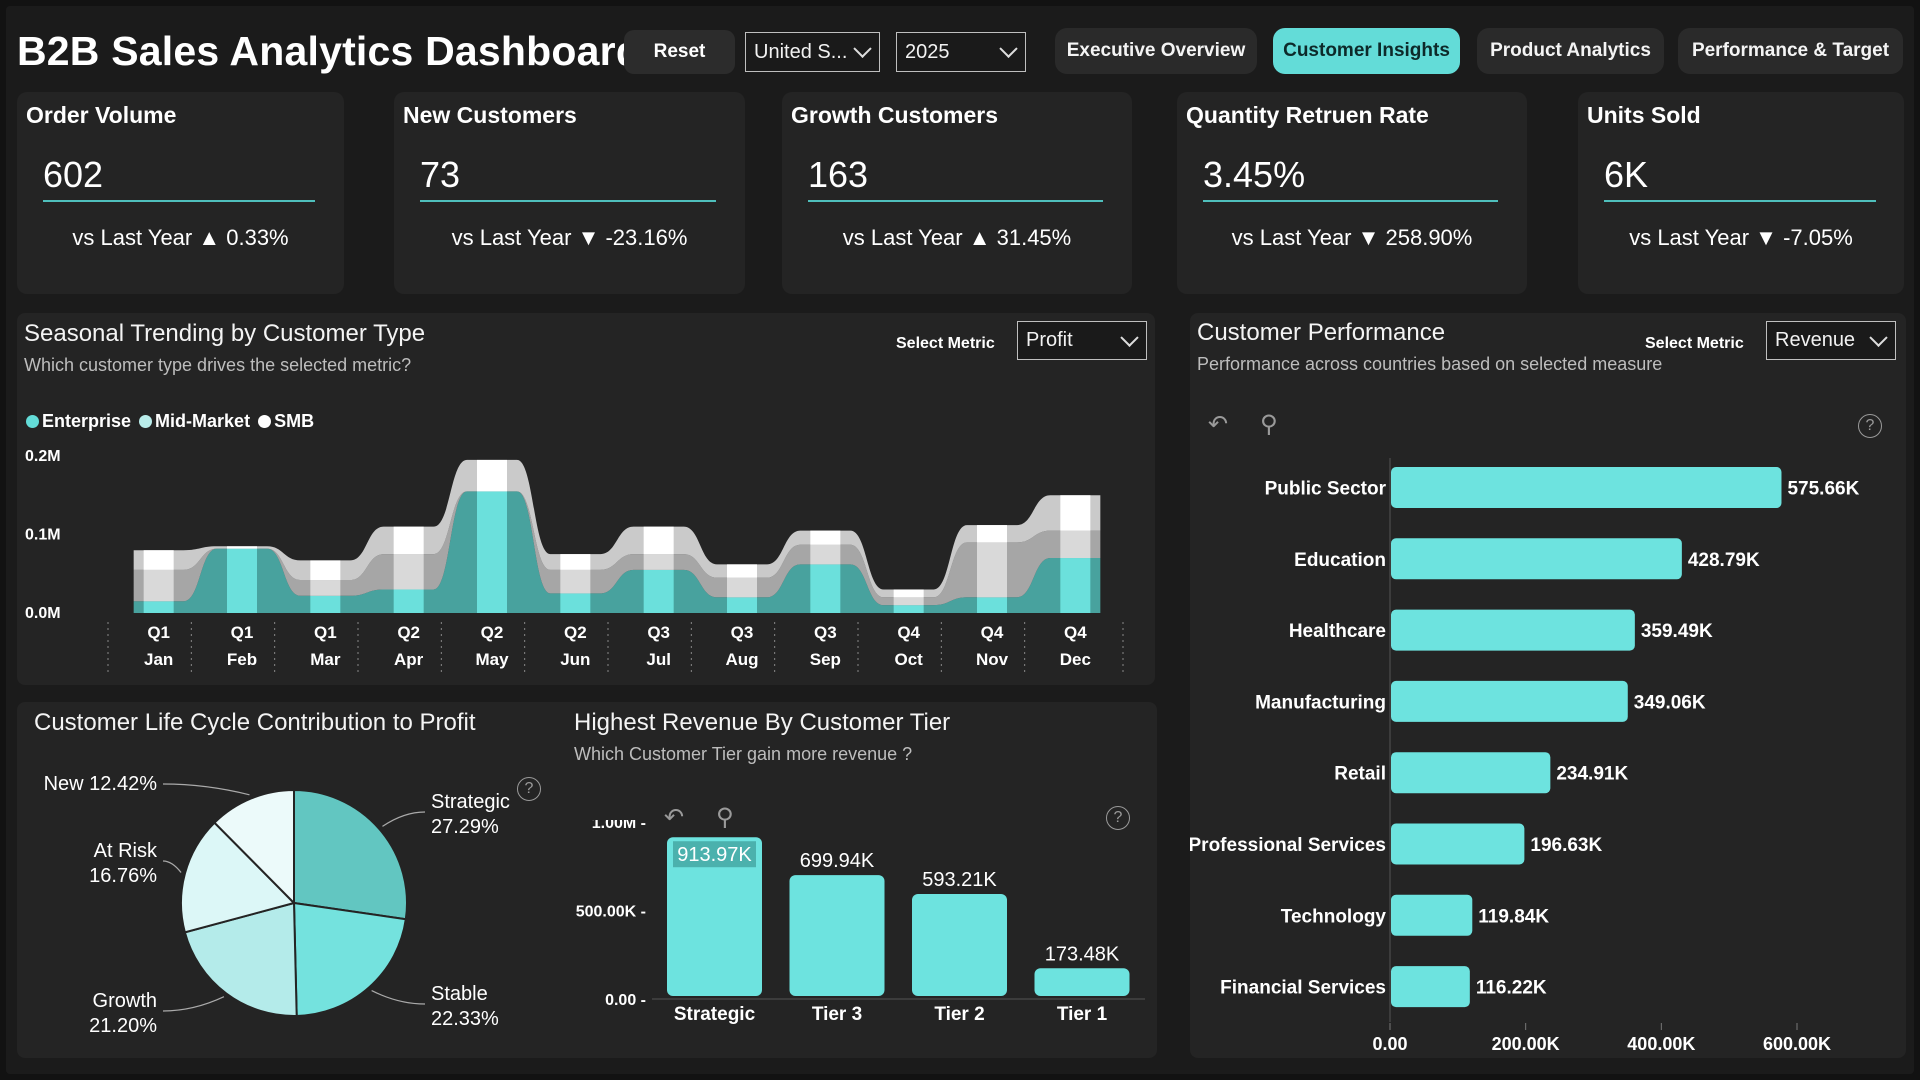  What do you see at coordinates (1082, 340) in the screenshot?
I see `seasonal-metric-dropdown: Profit` at bounding box center [1082, 340].